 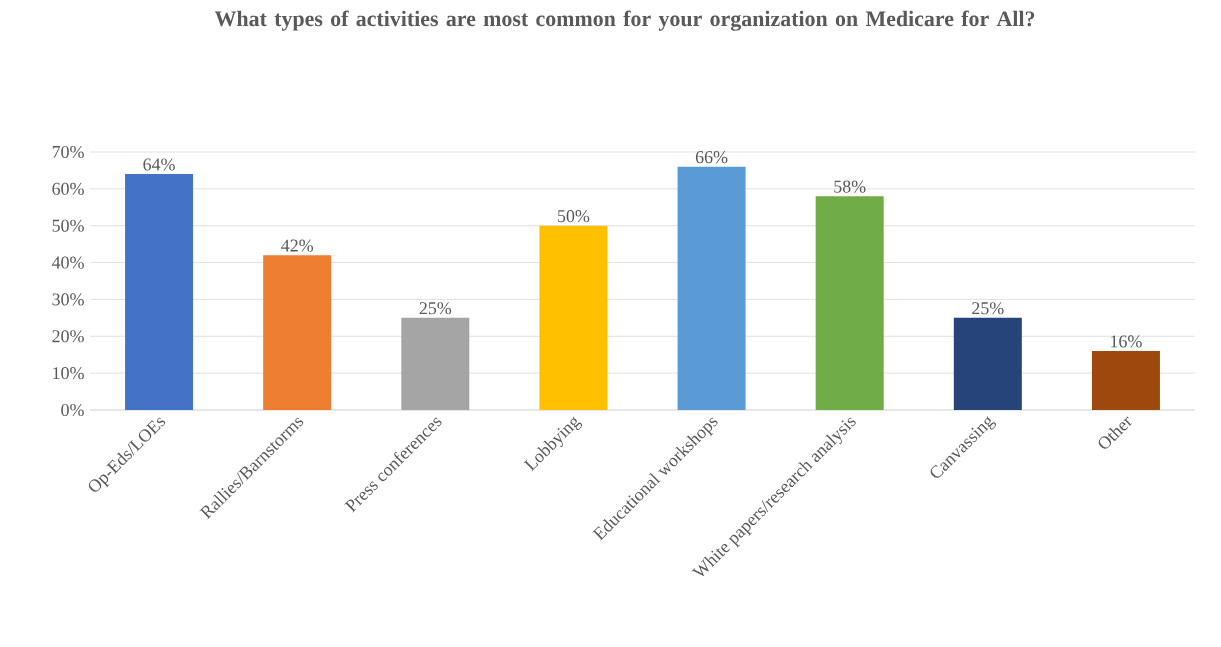 What do you see at coordinates (1126, 341) in the screenshot?
I see `data-label: 16%` at bounding box center [1126, 341].